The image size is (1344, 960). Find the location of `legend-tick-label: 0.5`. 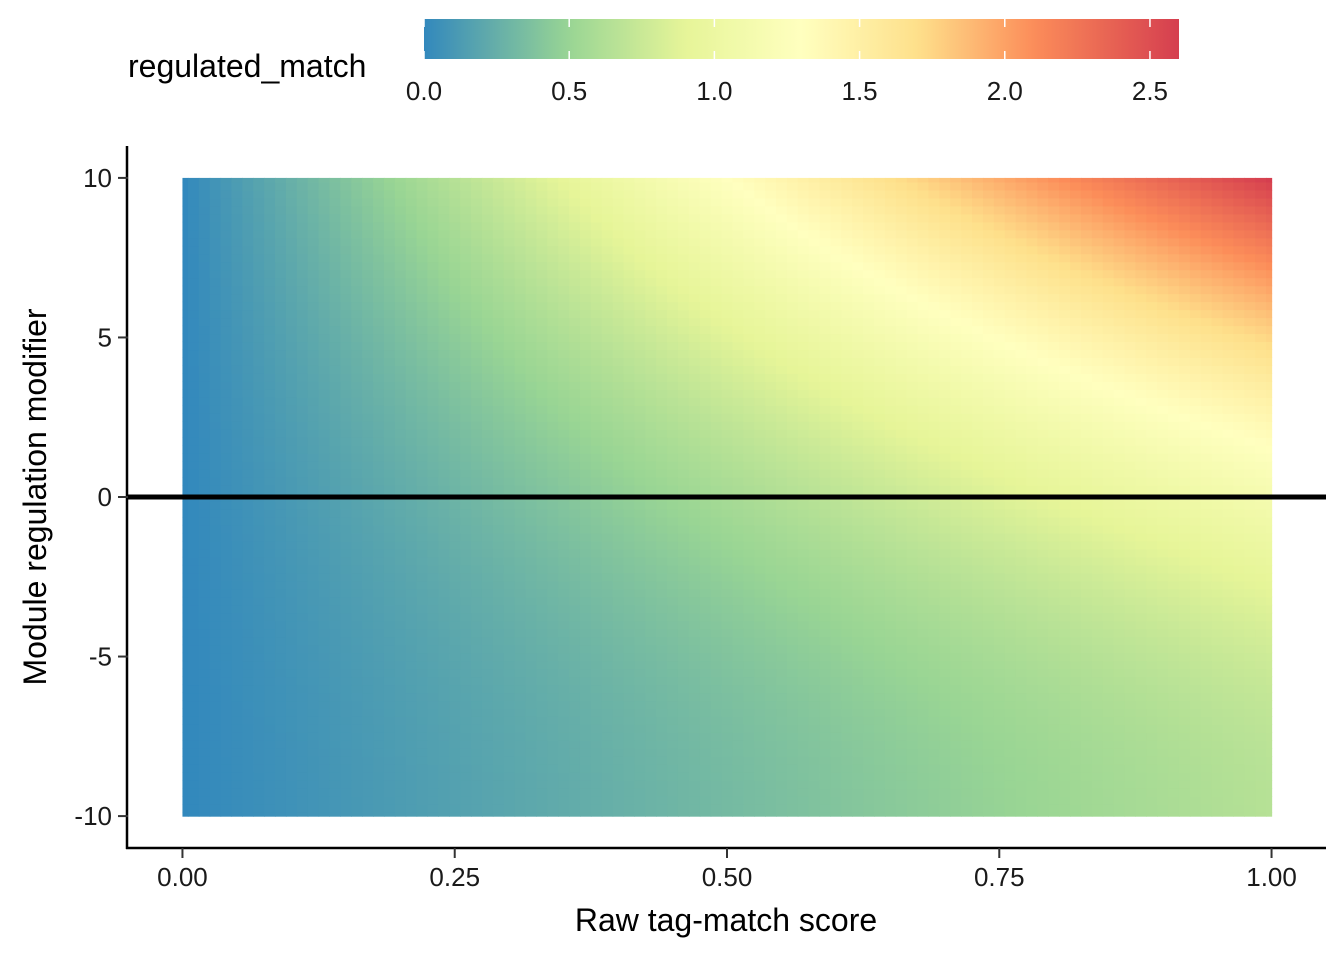

legend-tick-label: 0.5 is located at coordinates (569, 91).